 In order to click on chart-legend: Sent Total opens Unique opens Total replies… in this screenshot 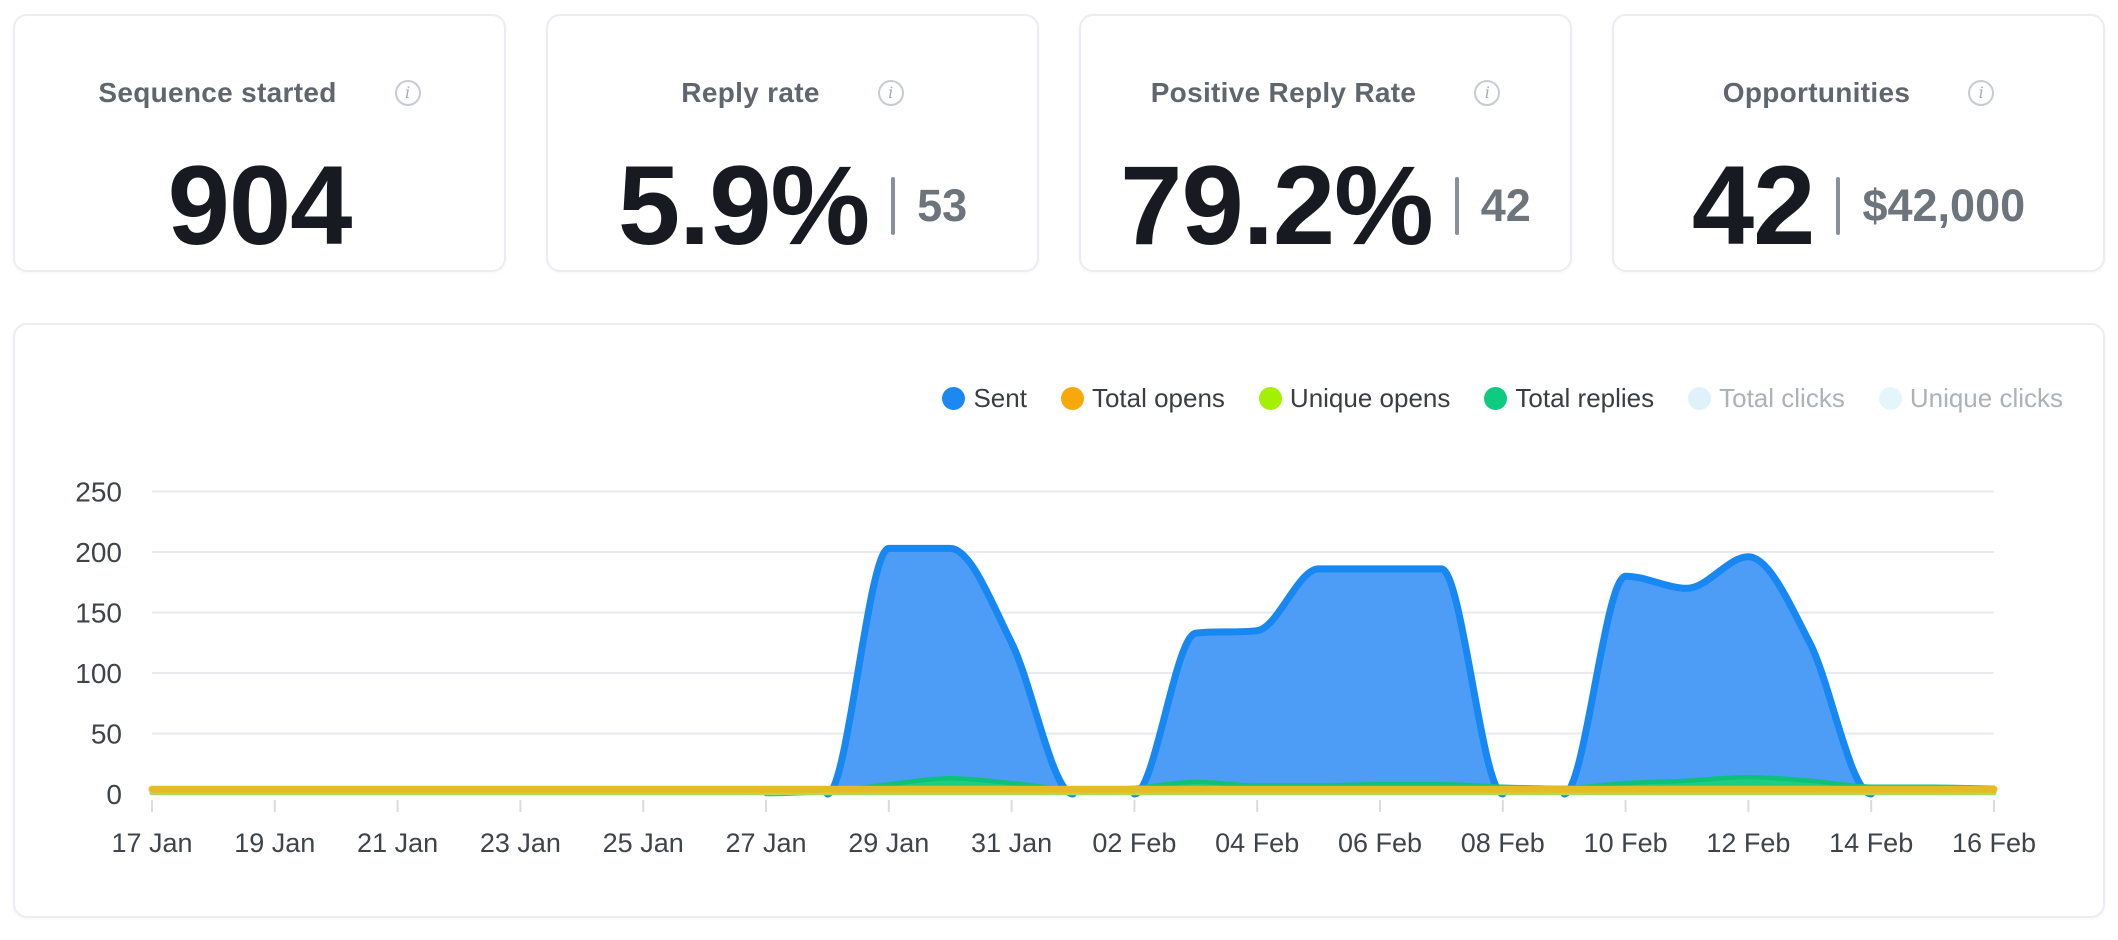, I will do `click(1502, 398)`.